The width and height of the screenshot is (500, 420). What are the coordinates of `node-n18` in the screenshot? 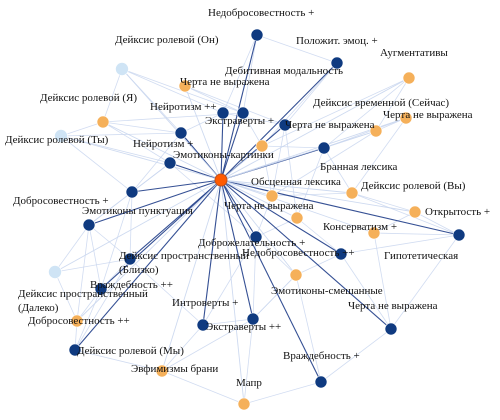 It's located at (352, 193).